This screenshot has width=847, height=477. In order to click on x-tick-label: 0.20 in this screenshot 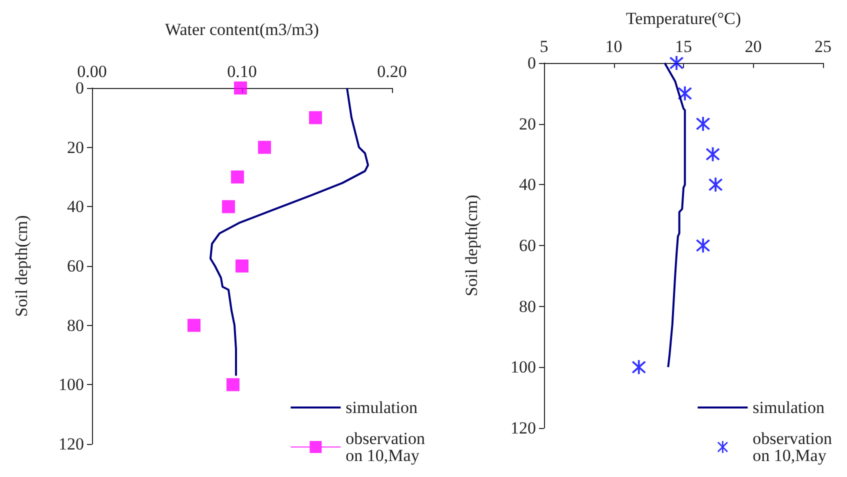, I will do `click(392, 71)`.